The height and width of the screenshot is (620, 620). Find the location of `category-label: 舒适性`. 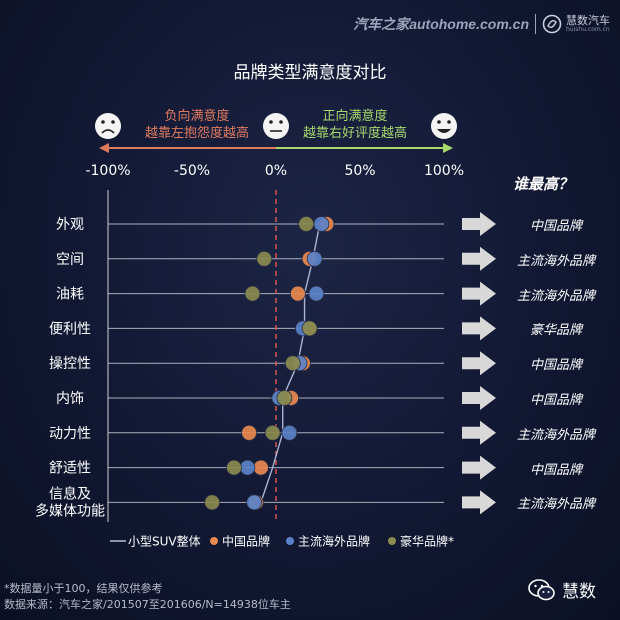

category-label: 舒适性 is located at coordinates (70, 469).